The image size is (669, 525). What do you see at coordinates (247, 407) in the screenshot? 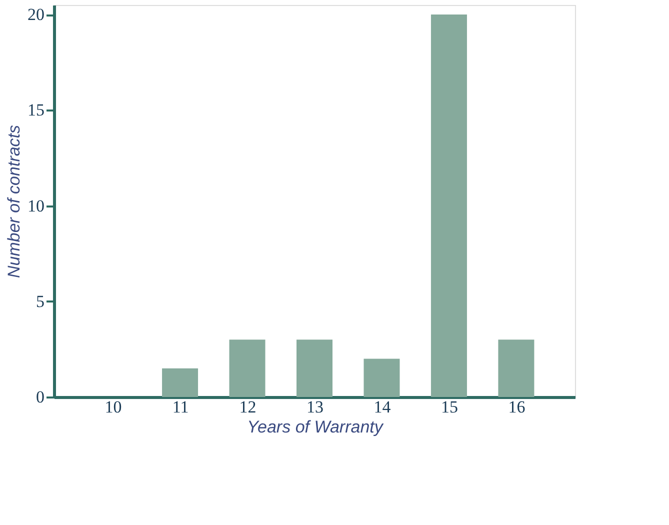
I see `x-tick-label: 12` at bounding box center [247, 407].